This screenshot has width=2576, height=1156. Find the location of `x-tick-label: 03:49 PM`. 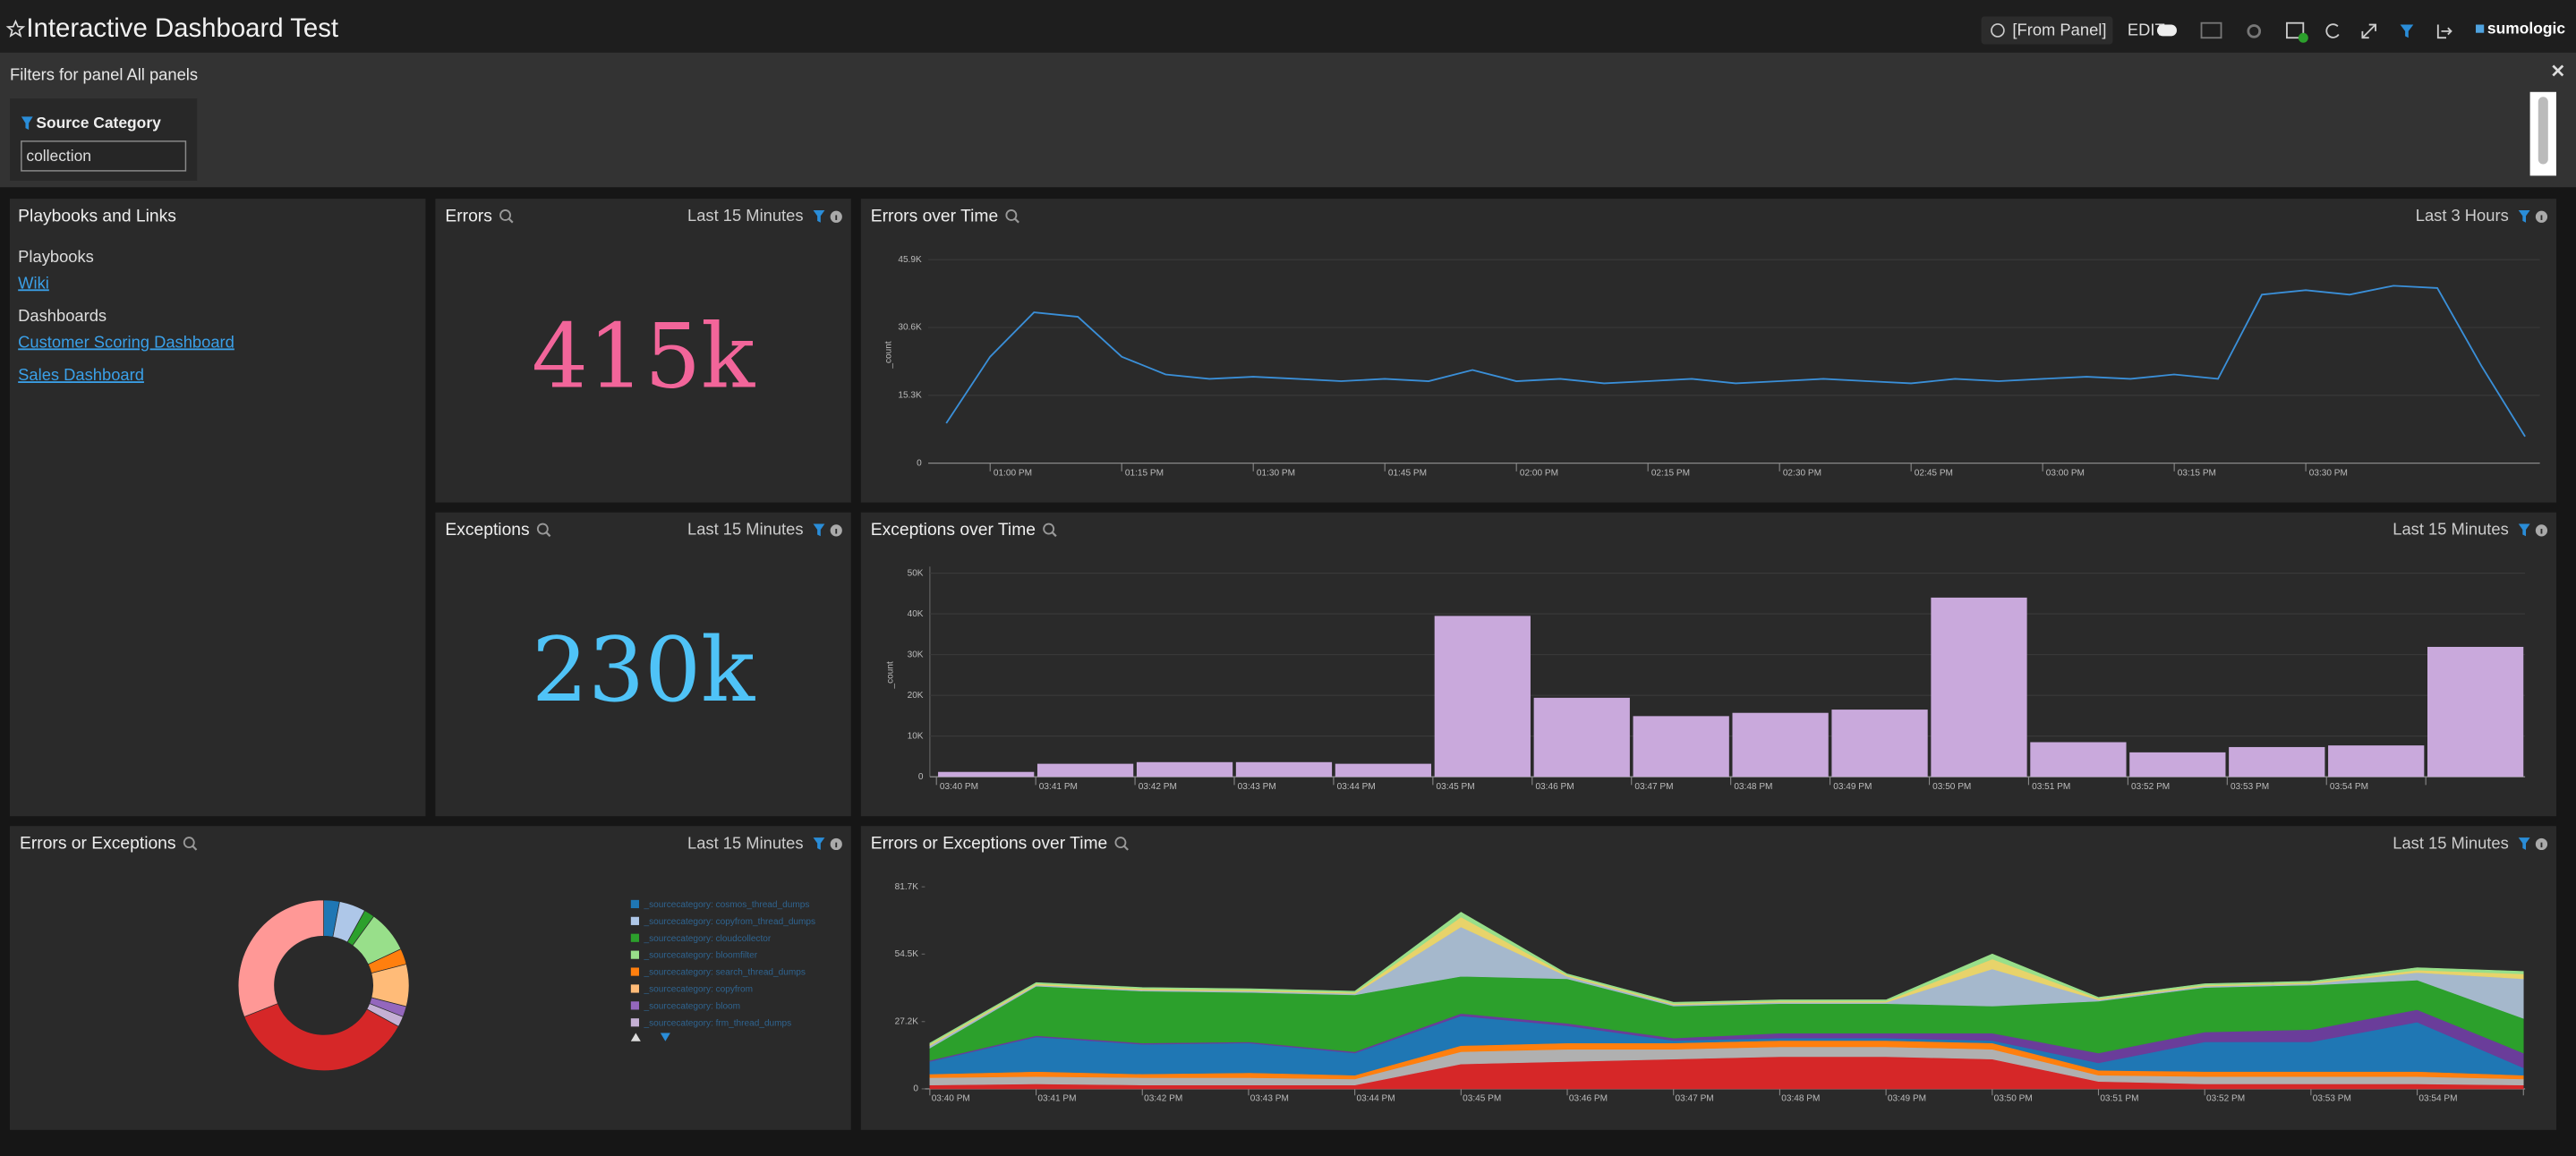

x-tick-label: 03:49 PM is located at coordinates (1907, 1099).